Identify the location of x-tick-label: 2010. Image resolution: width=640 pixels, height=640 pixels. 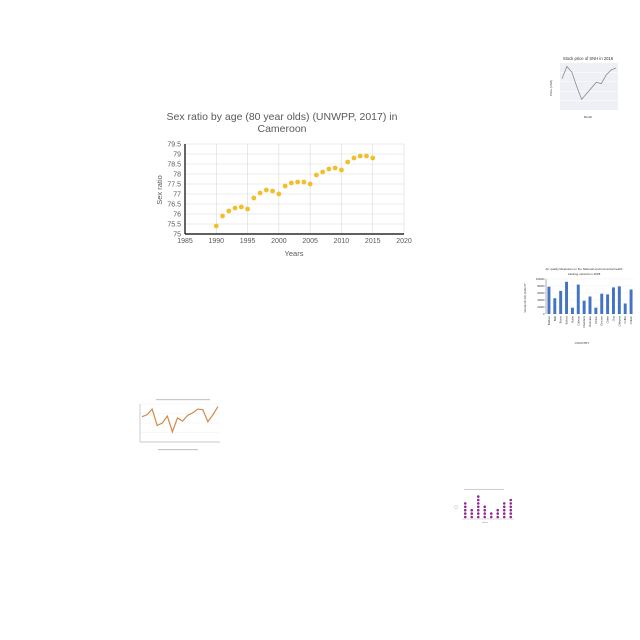
(342, 241).